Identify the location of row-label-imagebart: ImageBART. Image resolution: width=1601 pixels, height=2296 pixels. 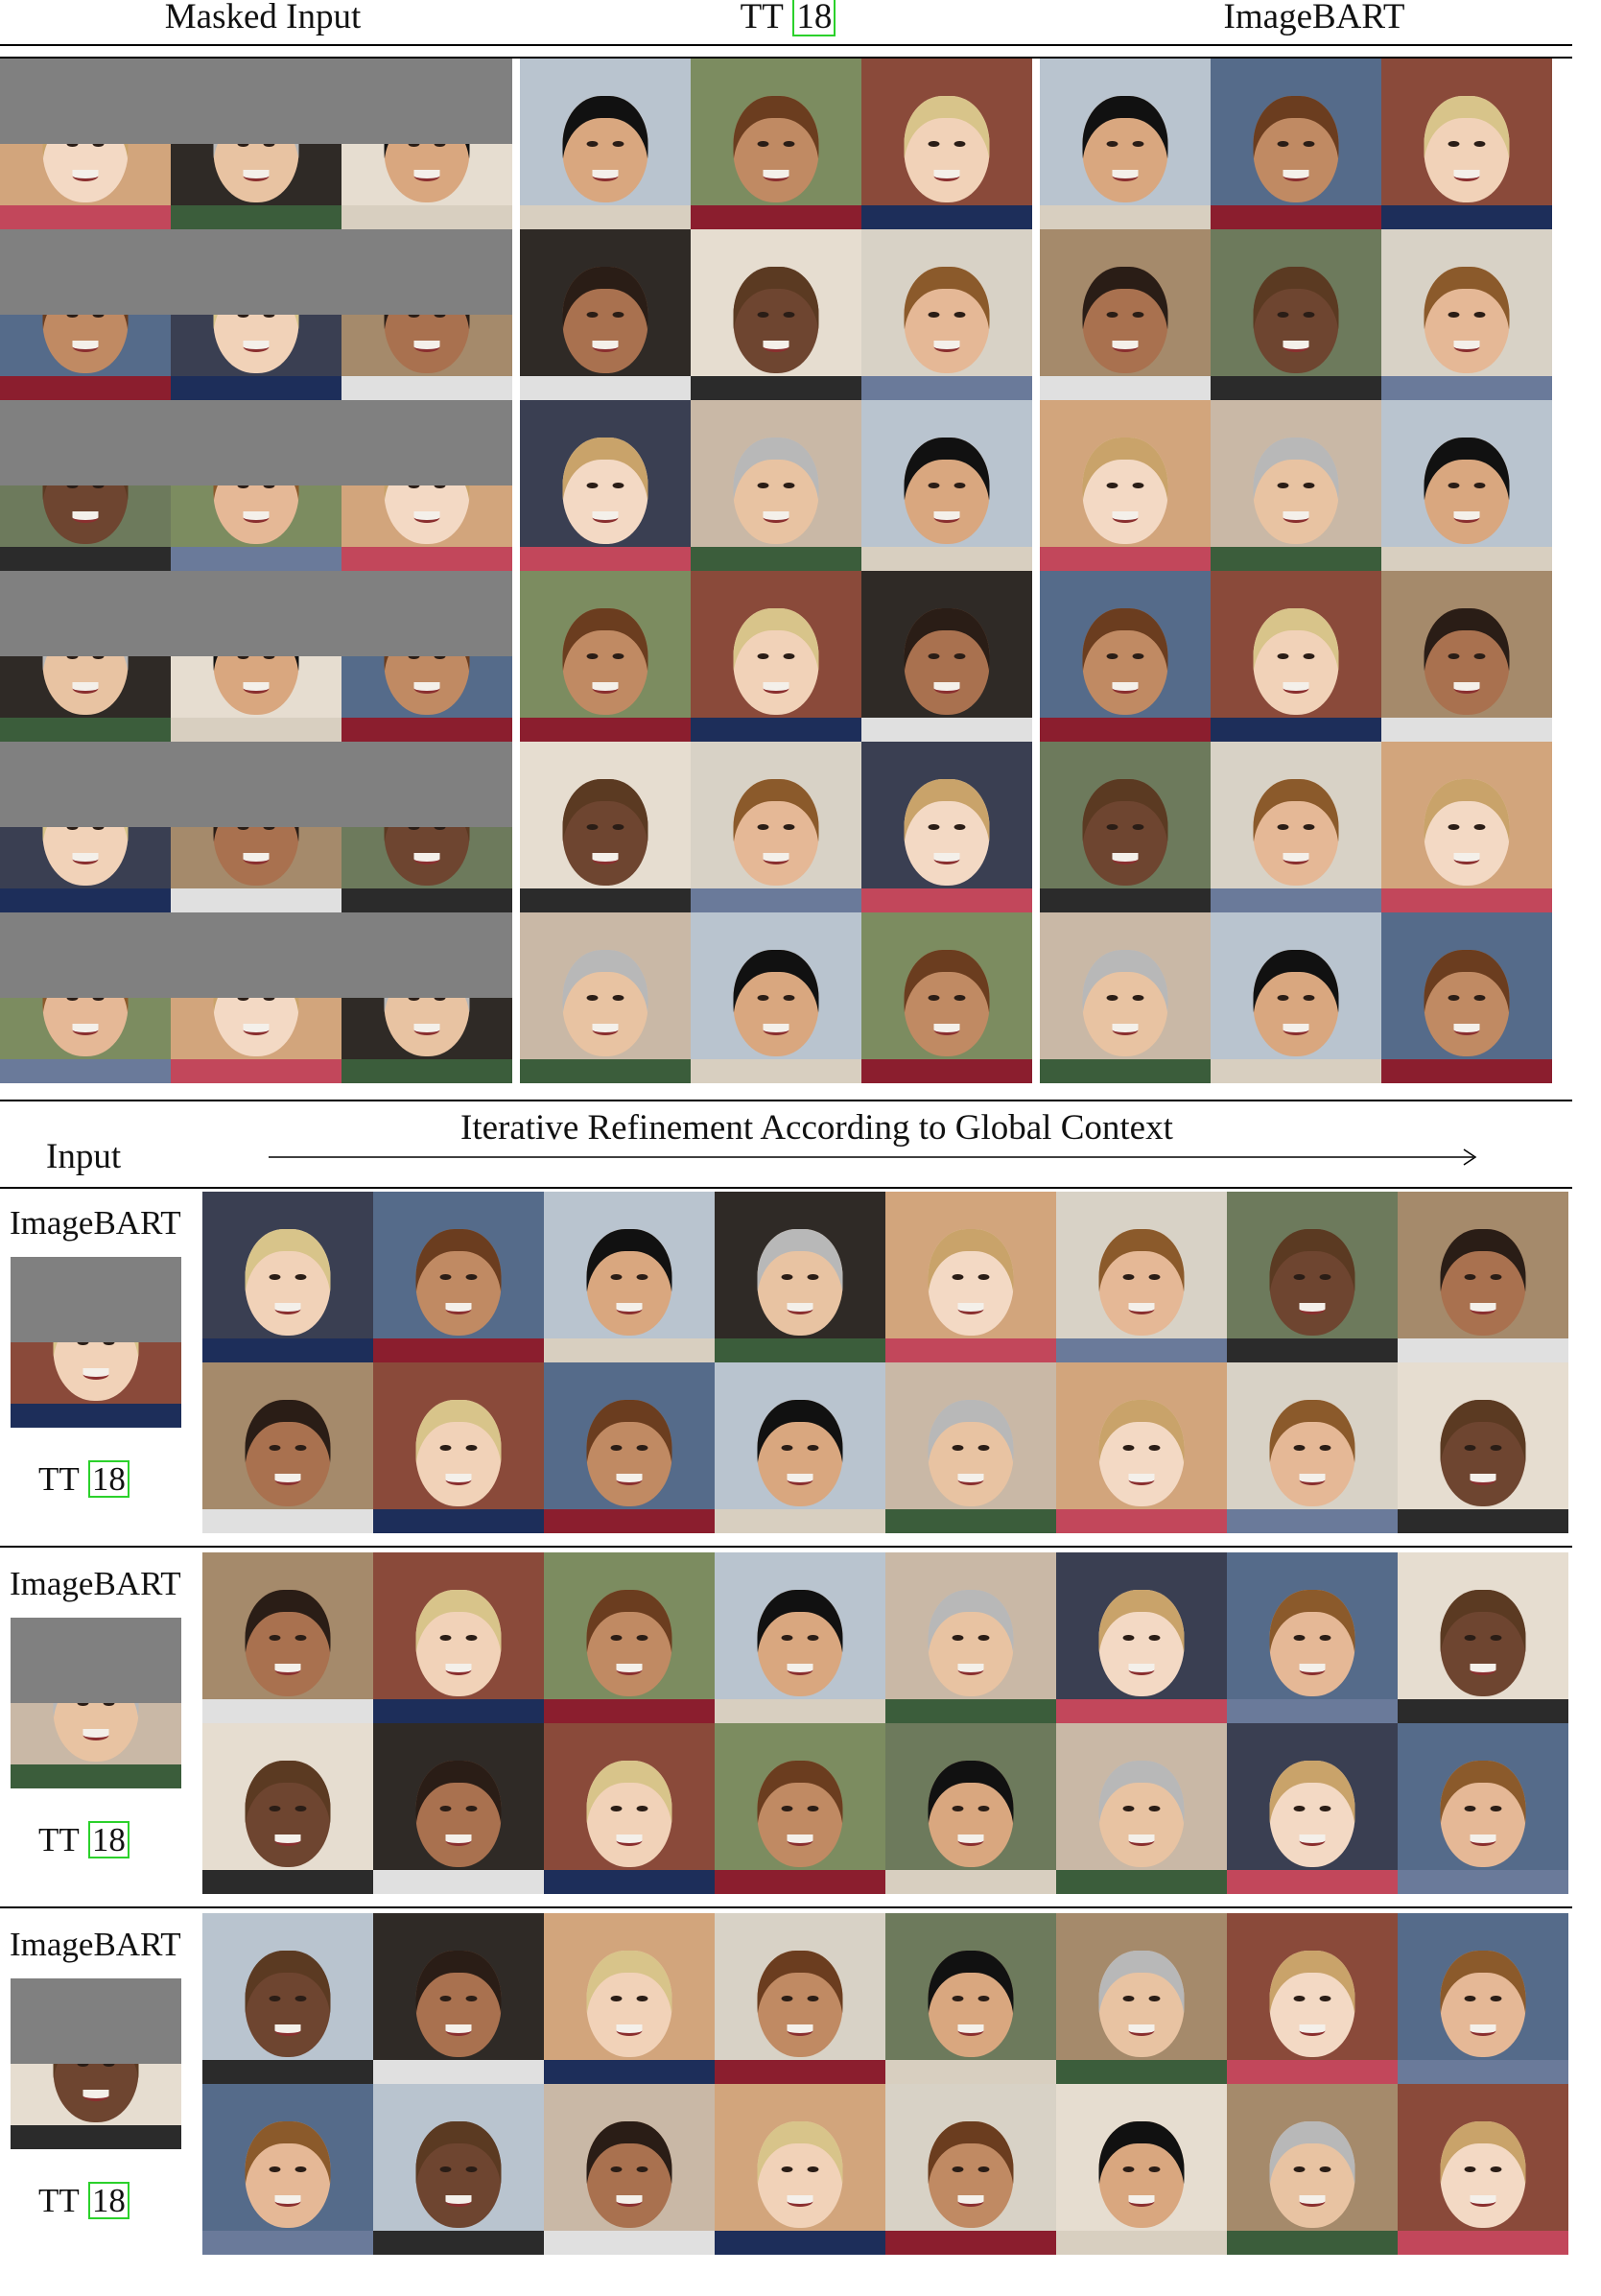
(95, 1944).